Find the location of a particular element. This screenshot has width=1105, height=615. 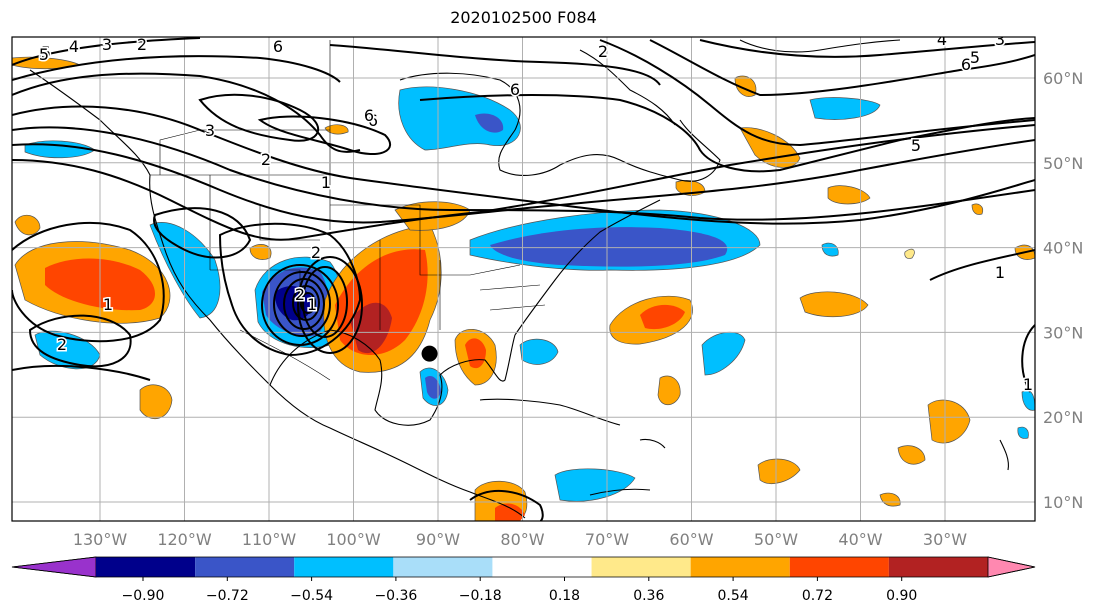

latitude-label: 50°N is located at coordinates (1063, 163).